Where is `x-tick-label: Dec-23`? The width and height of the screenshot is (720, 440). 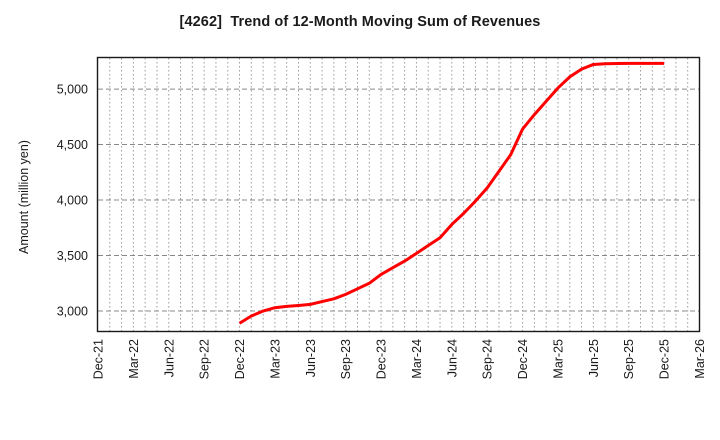
x-tick-label: Dec-23 is located at coordinates (382, 359).